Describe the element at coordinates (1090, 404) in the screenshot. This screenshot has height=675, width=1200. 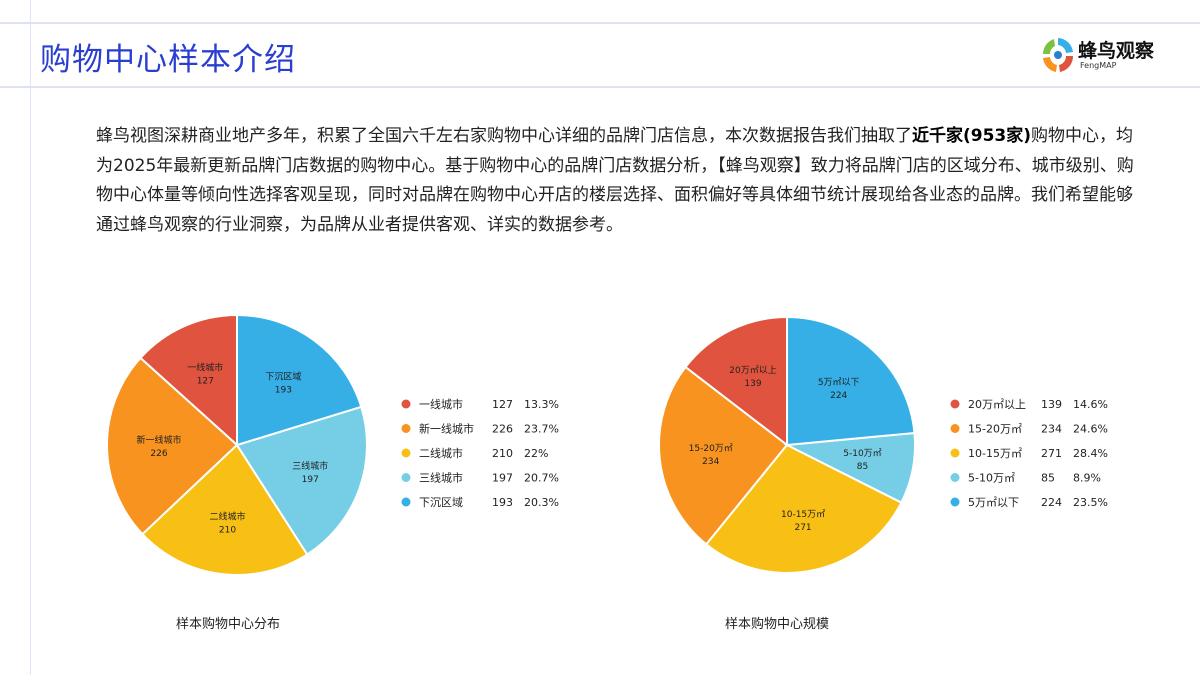
I see `legend-percent: 14.6%` at that location.